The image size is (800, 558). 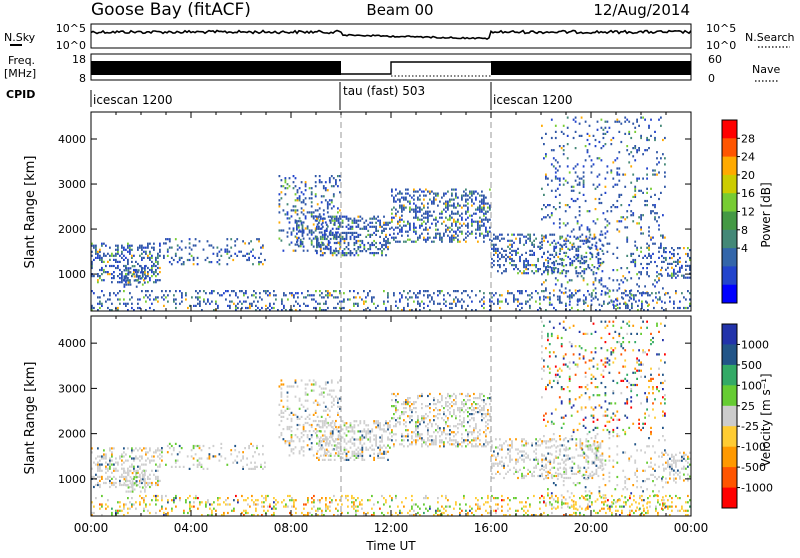 I want to click on freq-top-tick: 18, so click(x=79, y=59).